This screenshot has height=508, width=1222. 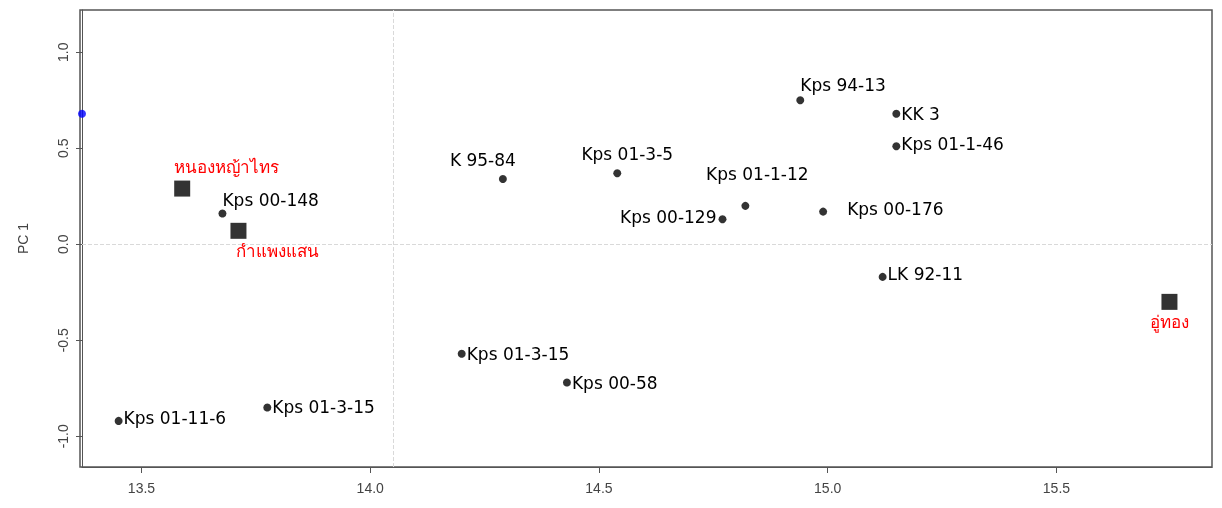 I want to click on annotation: กำแพงแสน, so click(x=278, y=250).